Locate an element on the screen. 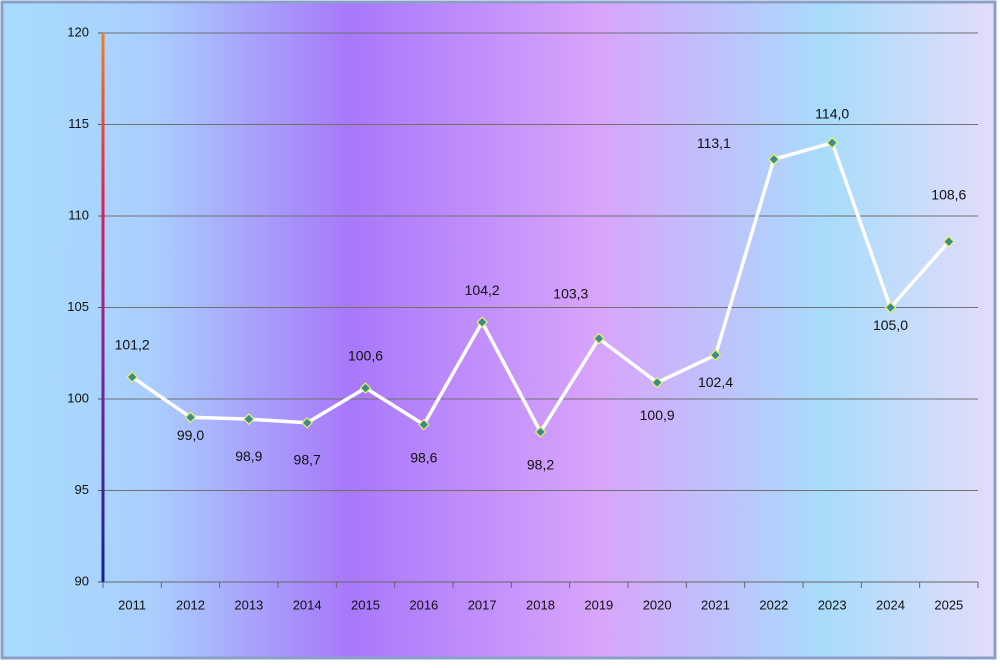  x-tick-label: 2011 is located at coordinates (132, 604).